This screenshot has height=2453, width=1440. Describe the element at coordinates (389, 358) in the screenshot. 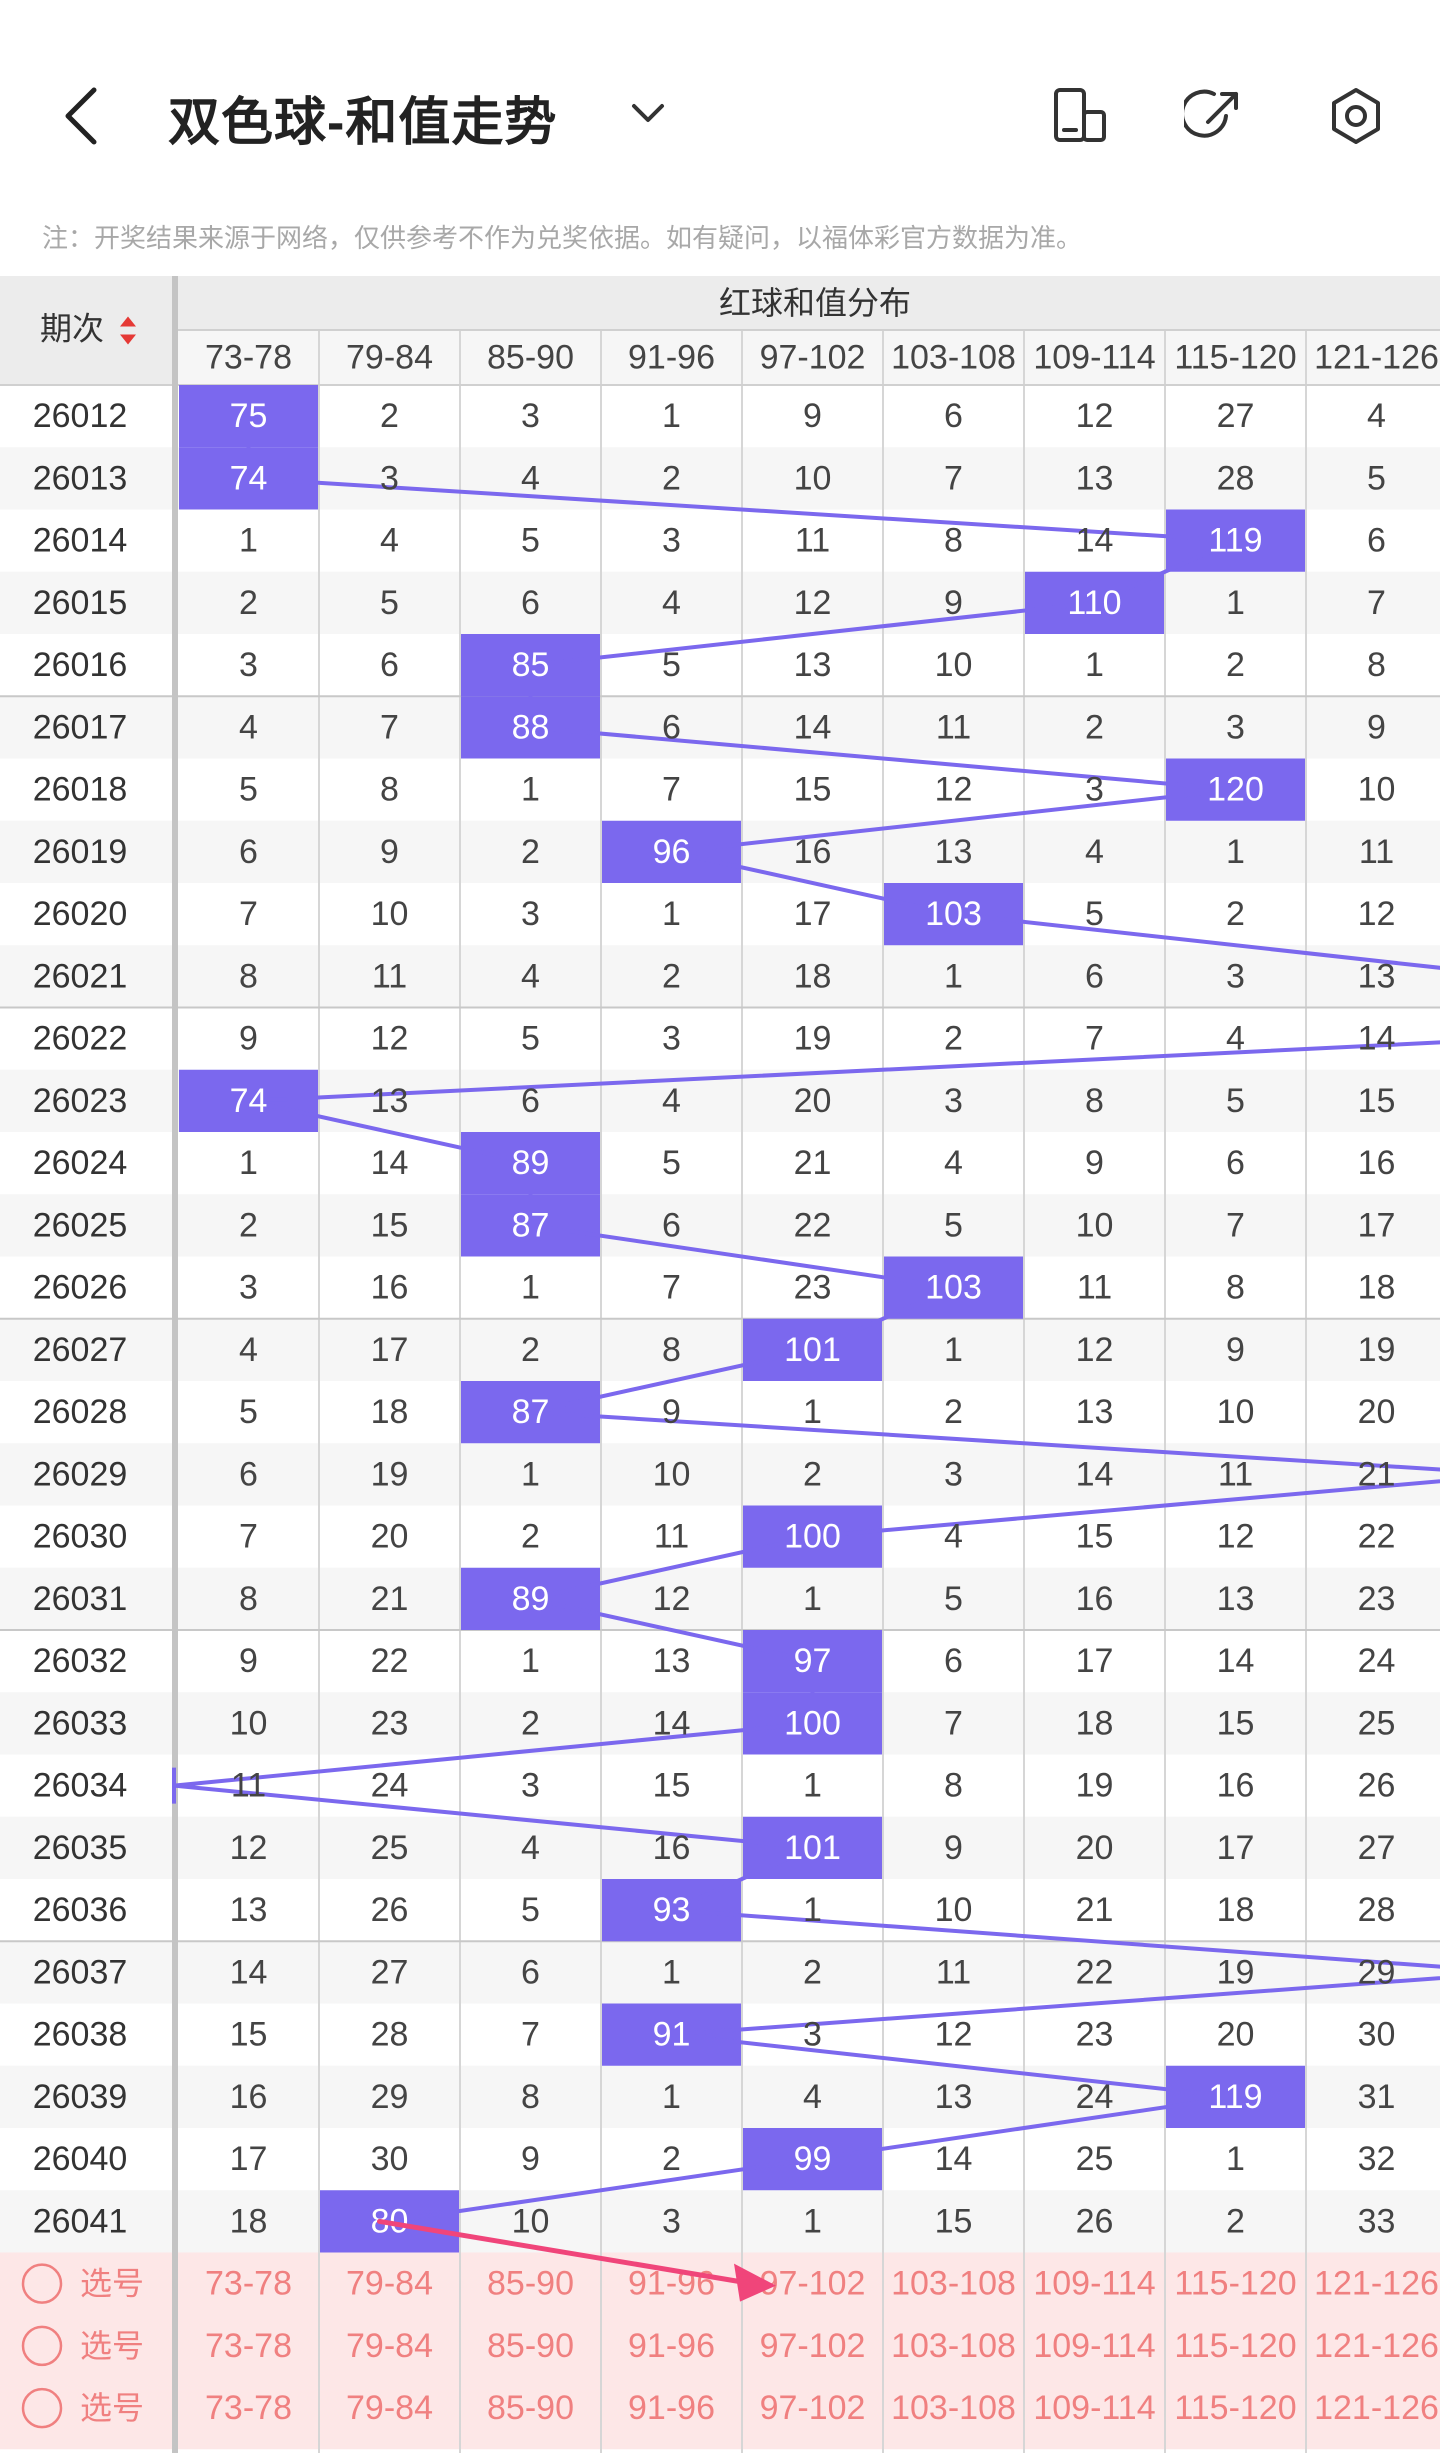

I see `column-header-79-84: 79-84` at that location.